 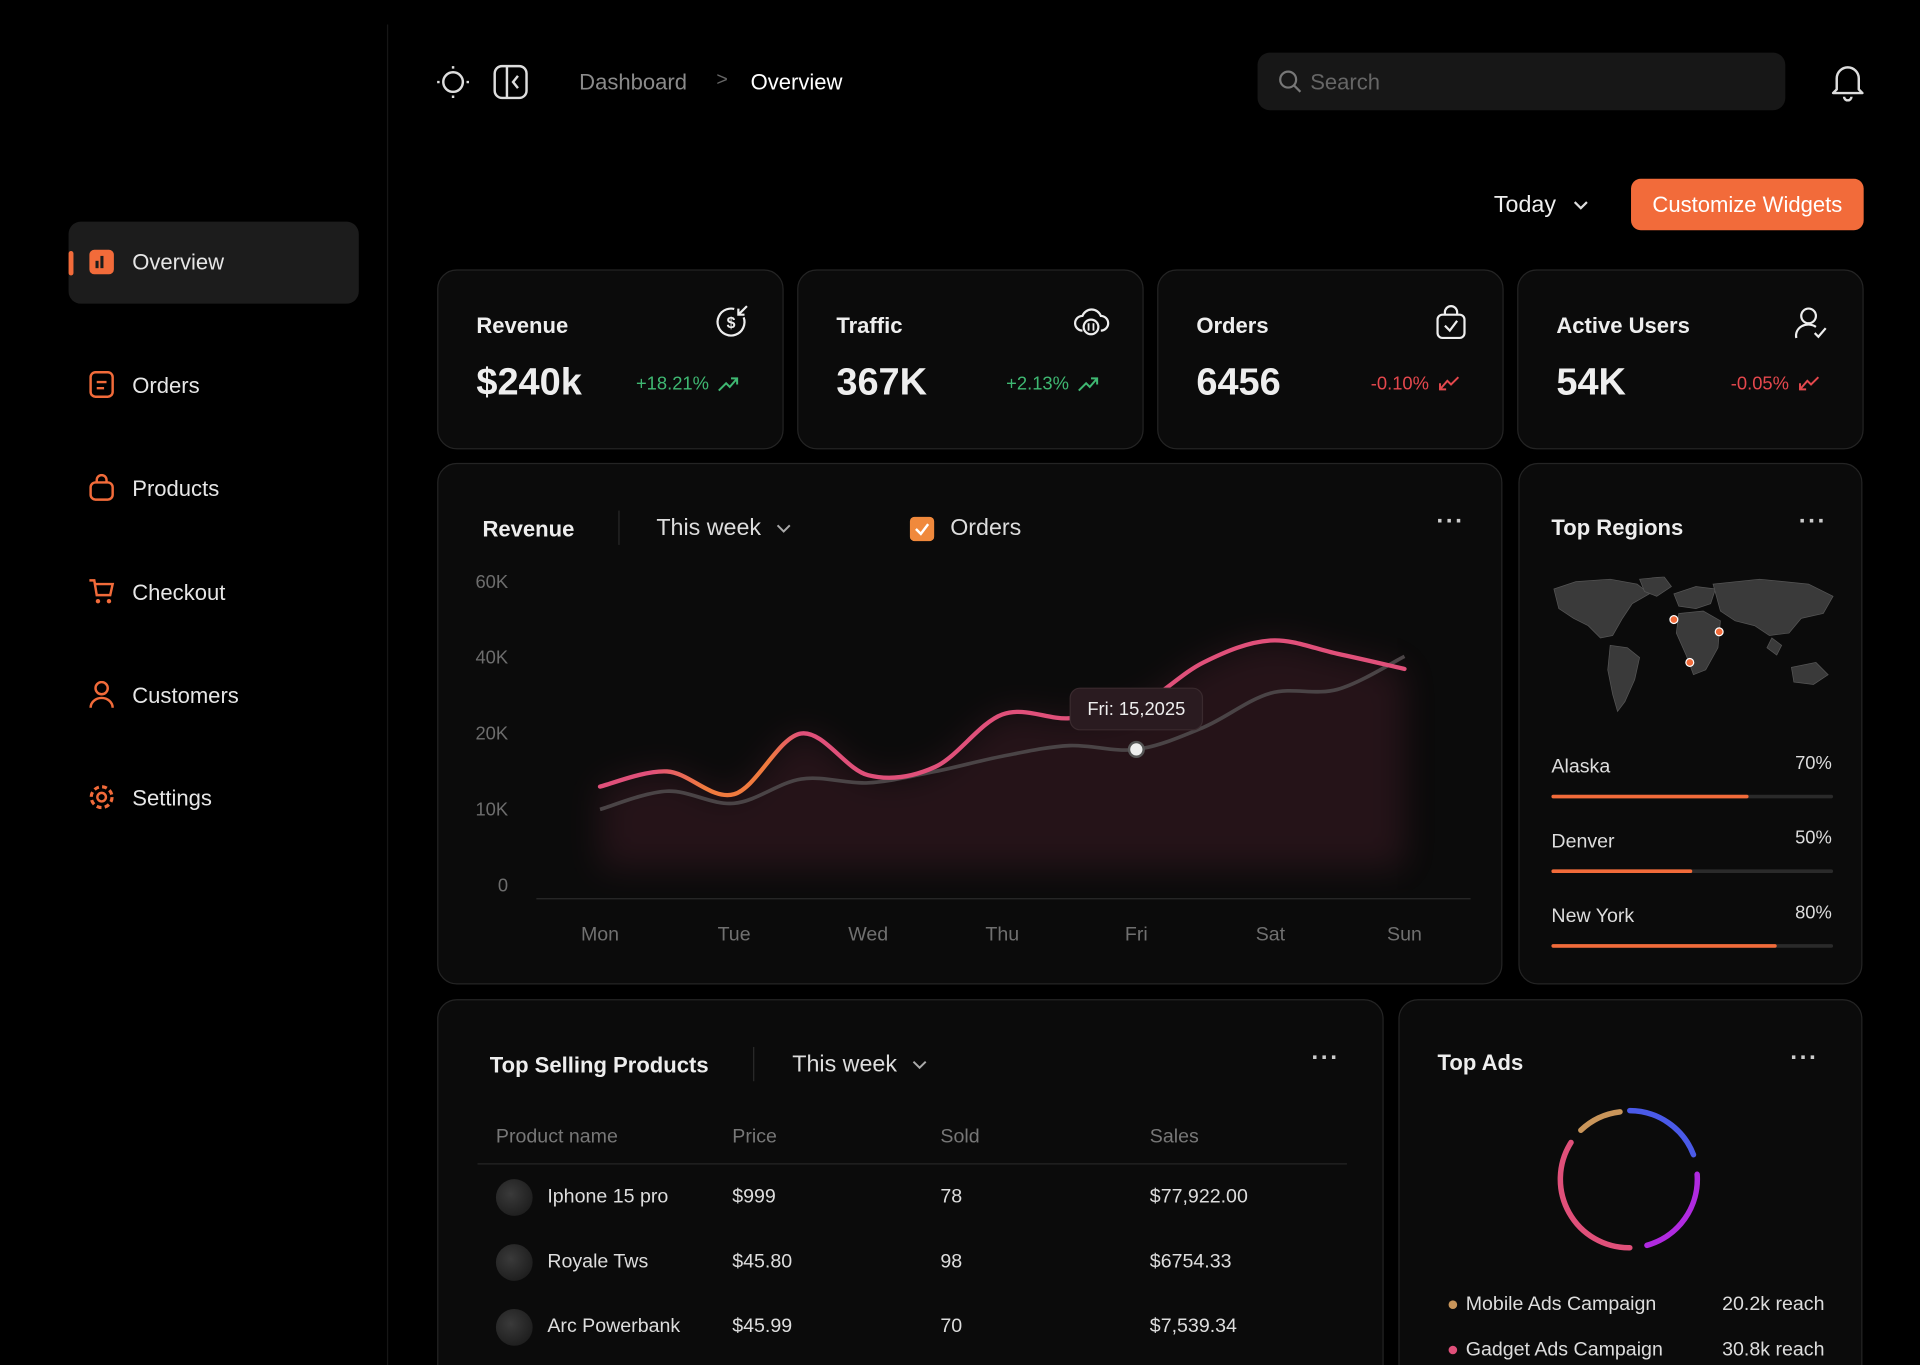 I want to click on x-tick-label: Sat, so click(x=1271, y=934).